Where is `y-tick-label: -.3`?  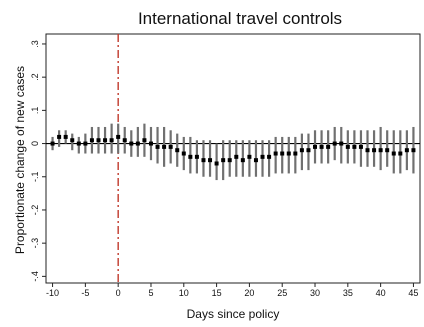 y-tick-label: -.3 is located at coordinates (35, 243).